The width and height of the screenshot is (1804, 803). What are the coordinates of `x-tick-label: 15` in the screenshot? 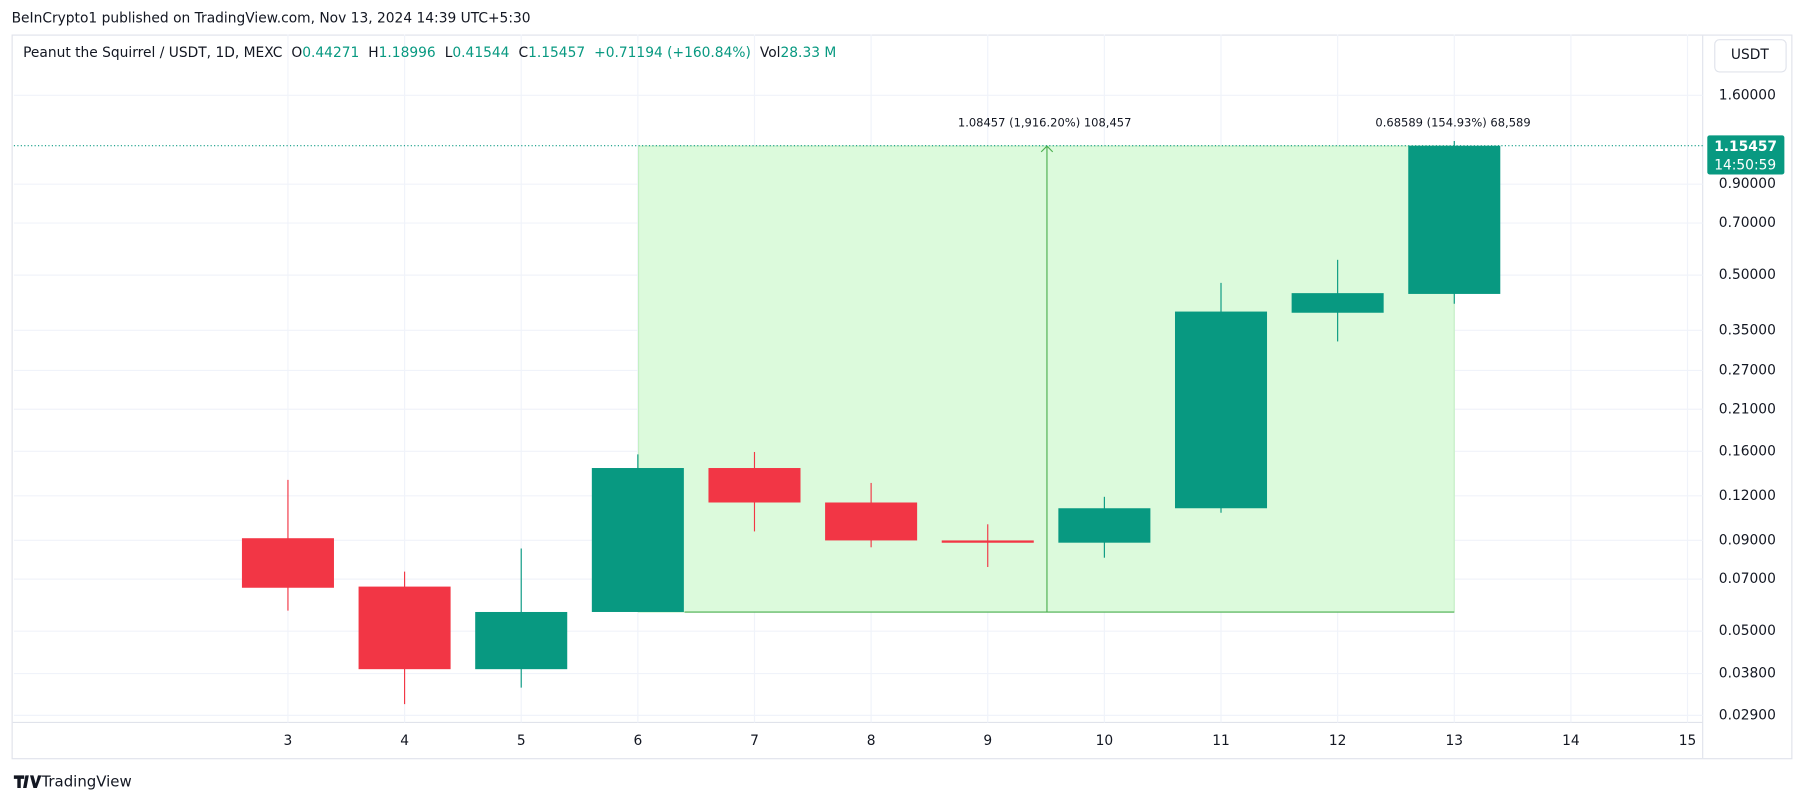 It's located at (1688, 741).